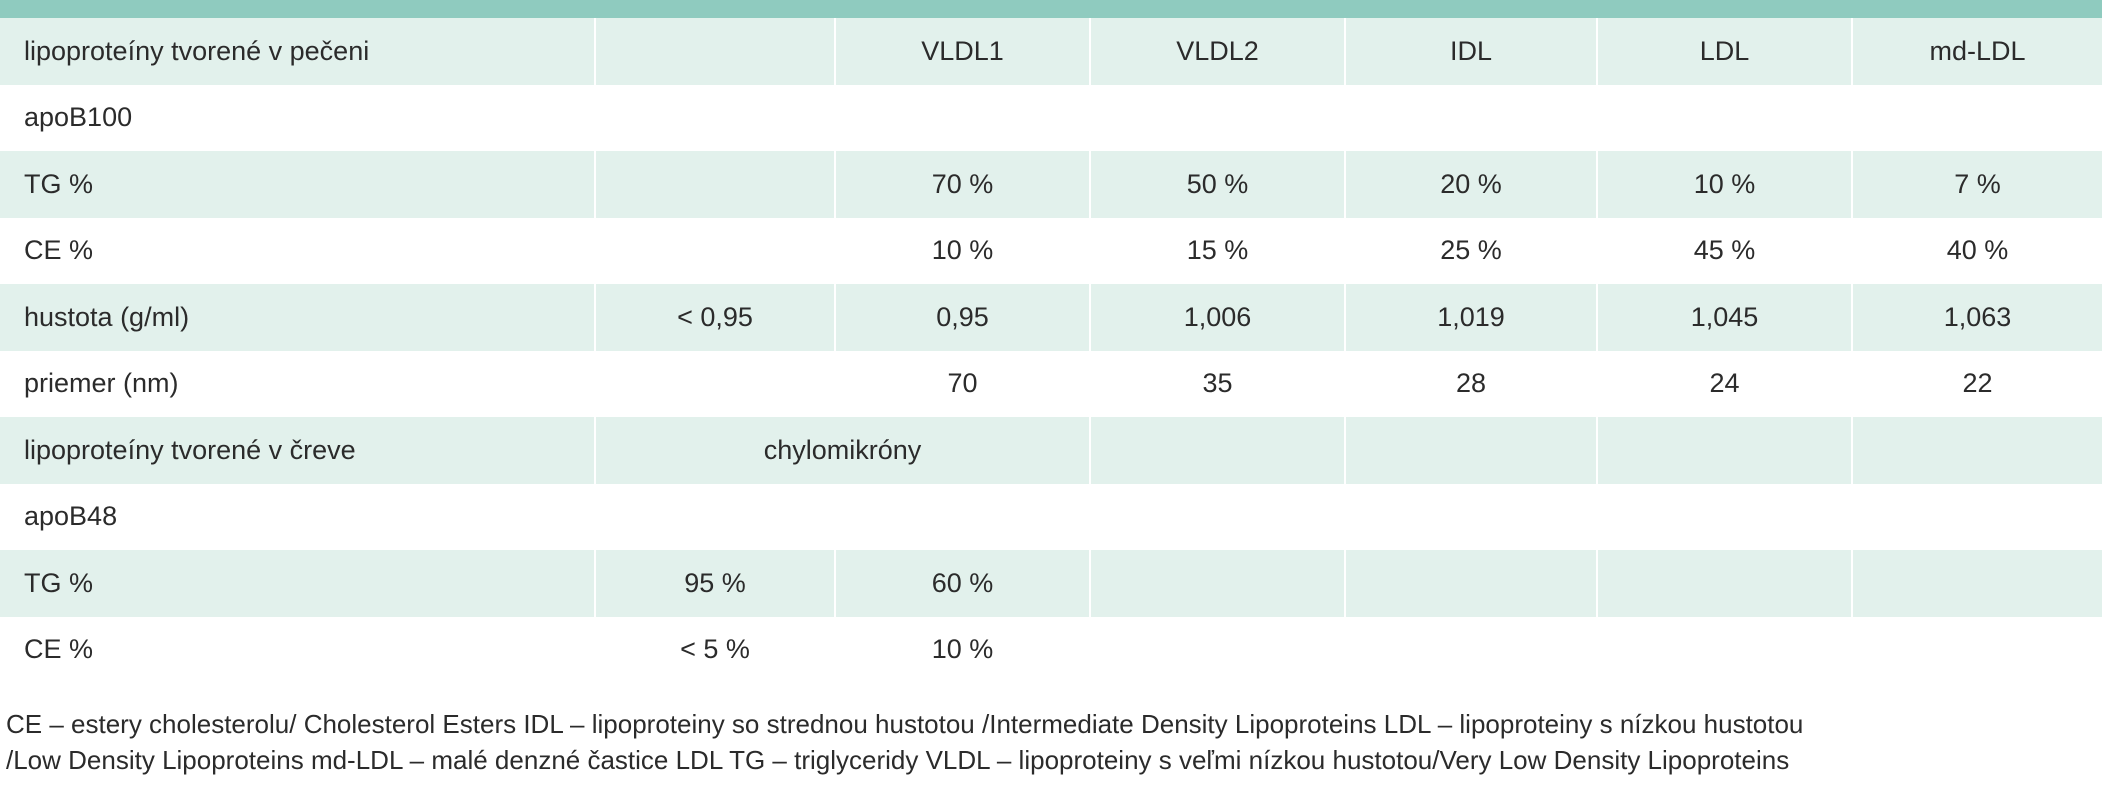 Image resolution: width=2102 pixels, height=800 pixels. I want to click on table-row: TG % 95 % 60 %, so click(1051, 583).